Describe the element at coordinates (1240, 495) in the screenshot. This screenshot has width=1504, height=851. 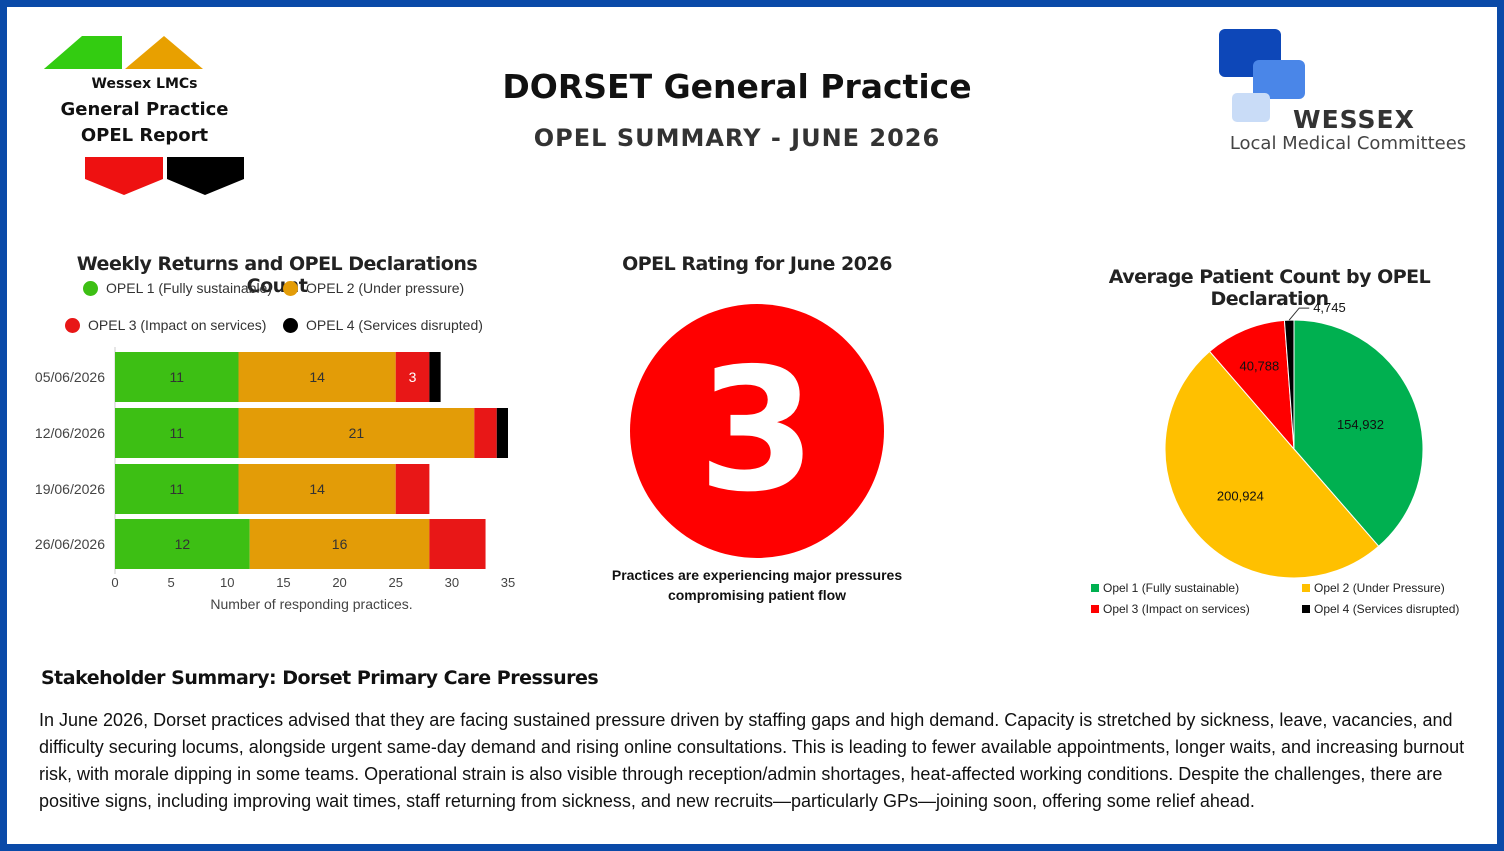
I see `pie-data-label: 200,924` at that location.